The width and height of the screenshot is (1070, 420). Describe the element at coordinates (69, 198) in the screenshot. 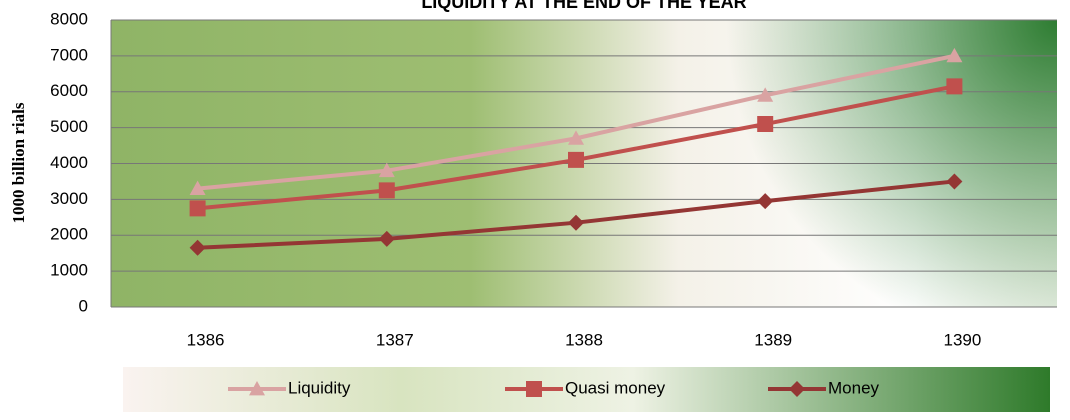

I see `y-tick-label: 3000` at that location.